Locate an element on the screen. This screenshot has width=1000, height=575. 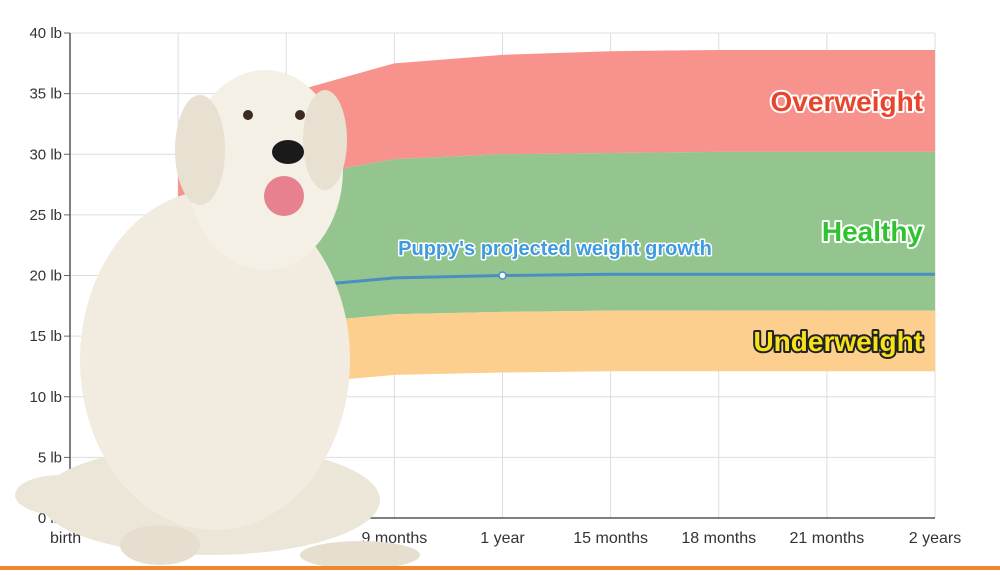
band-label: Healthy is located at coordinates (873, 231).